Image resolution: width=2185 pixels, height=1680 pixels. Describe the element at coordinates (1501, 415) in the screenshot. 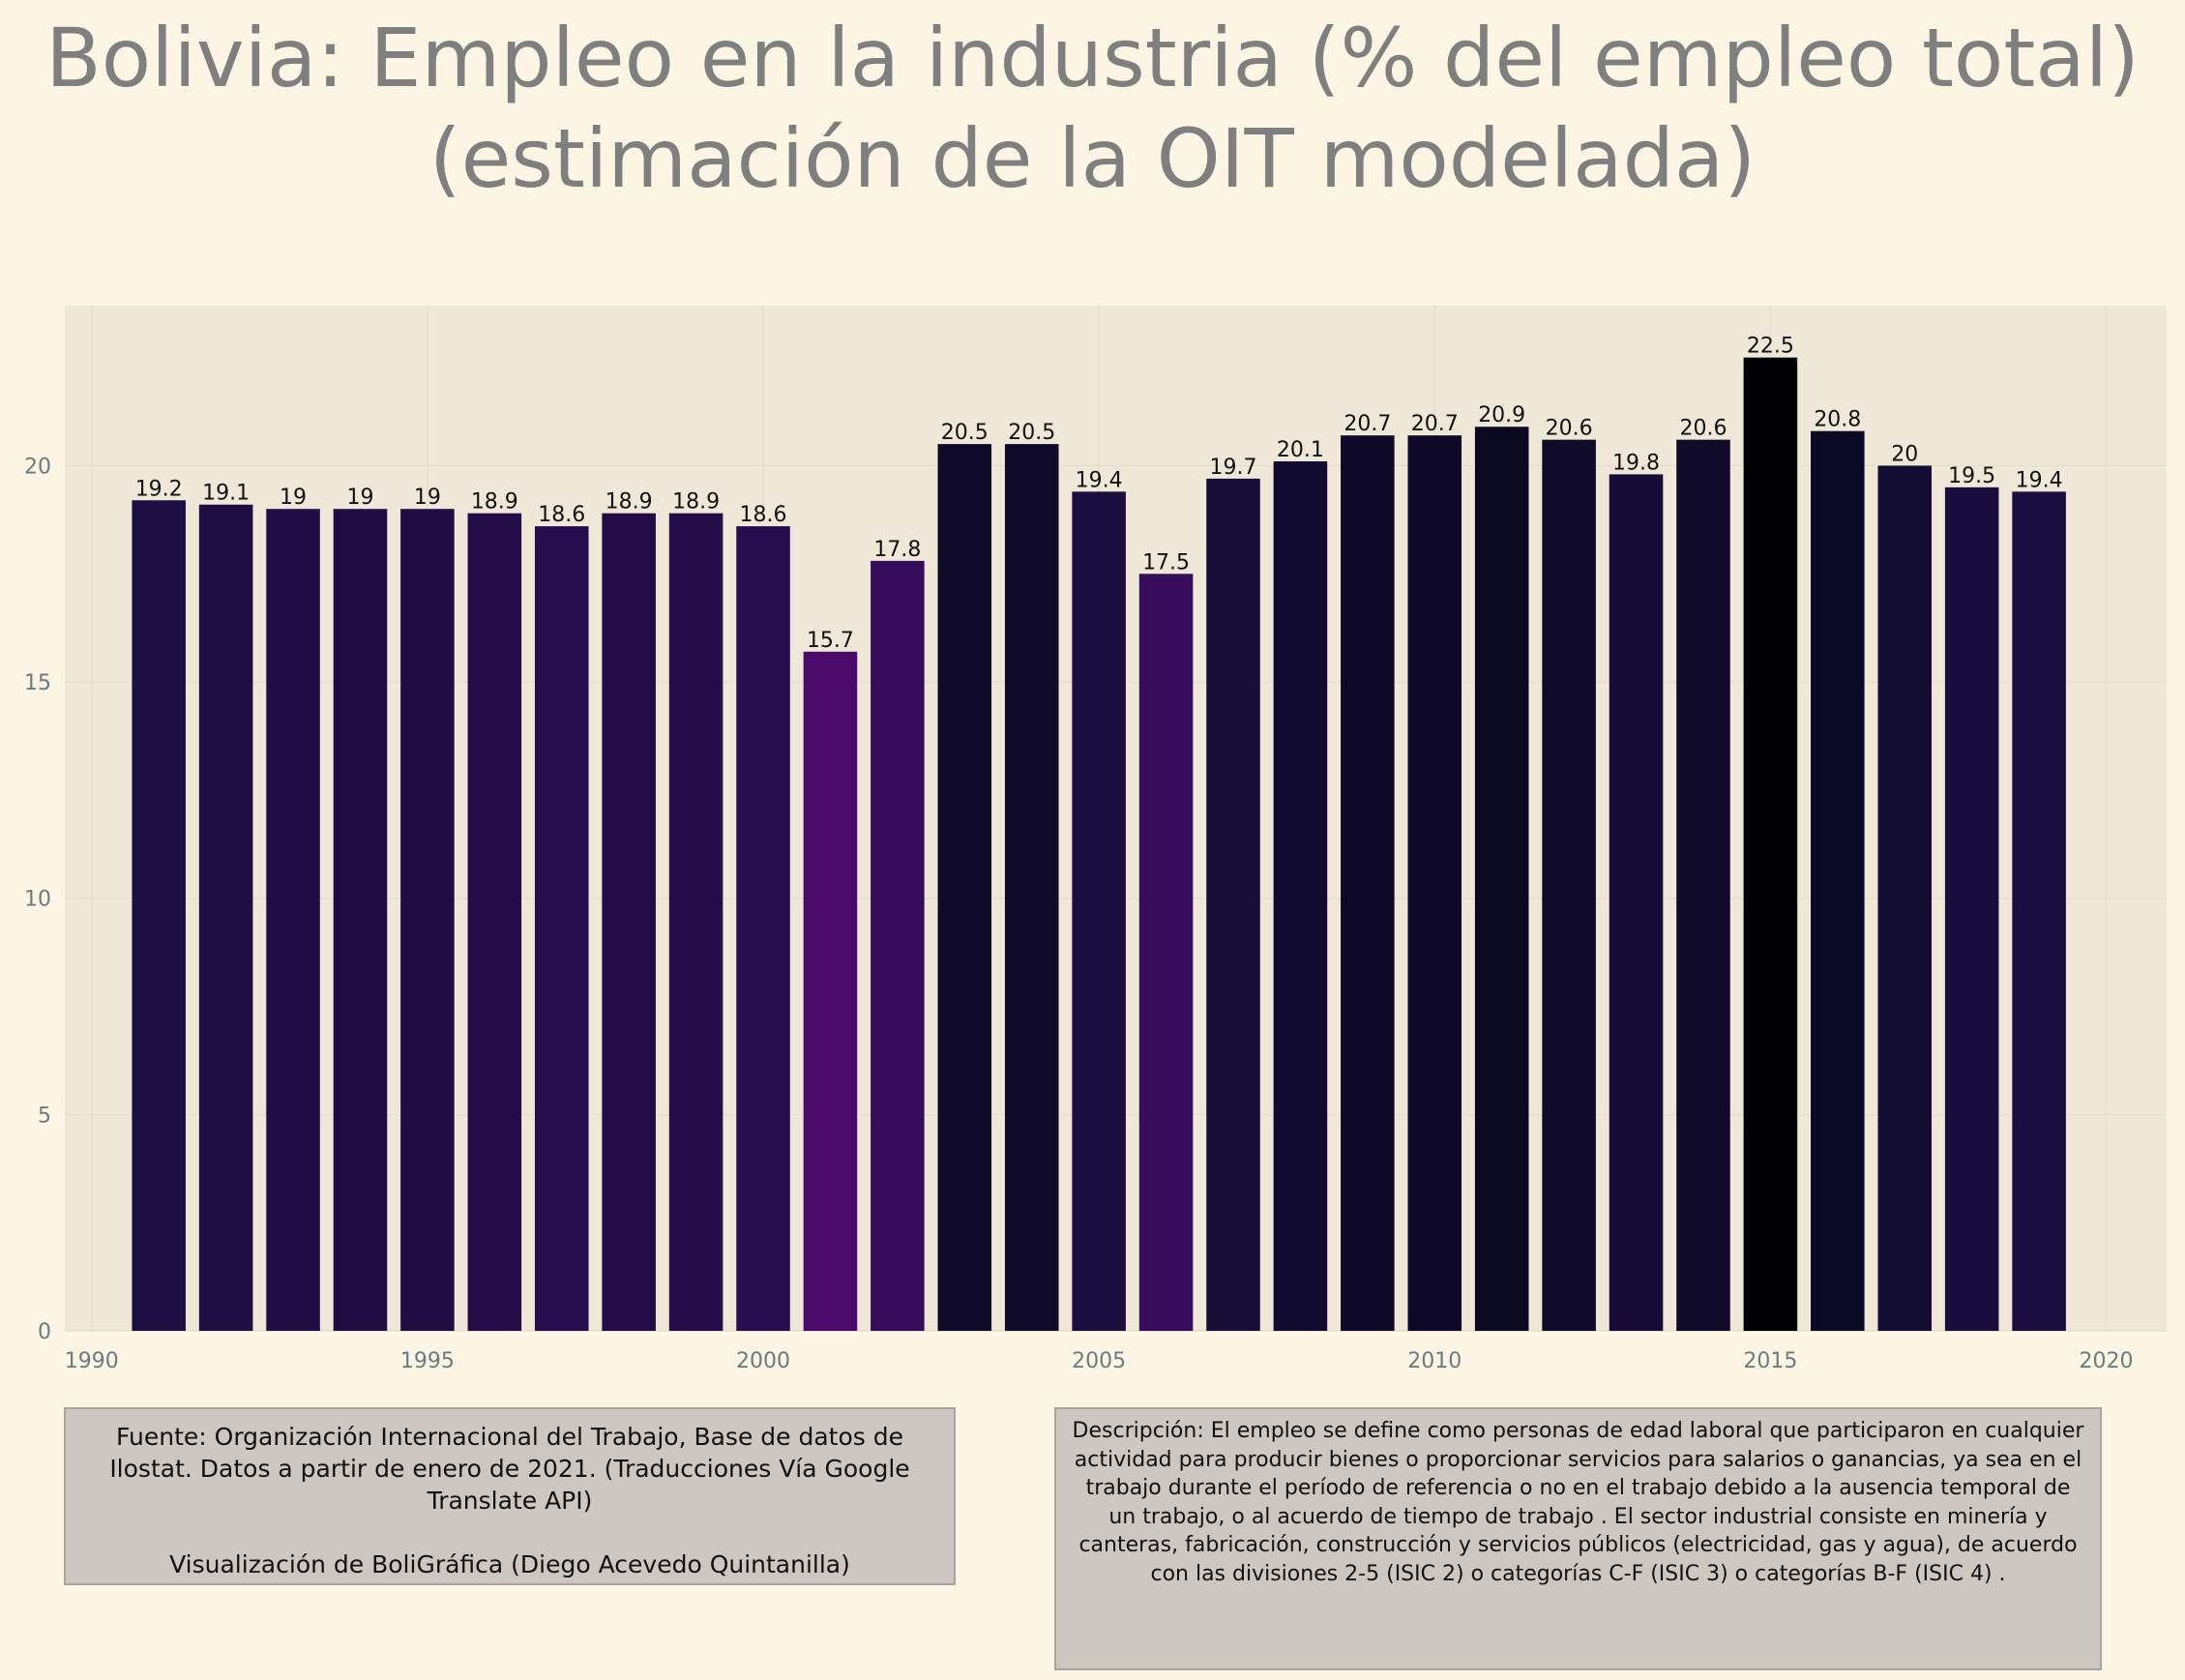

I see `bar-value-label-2011: 20.9` at that location.